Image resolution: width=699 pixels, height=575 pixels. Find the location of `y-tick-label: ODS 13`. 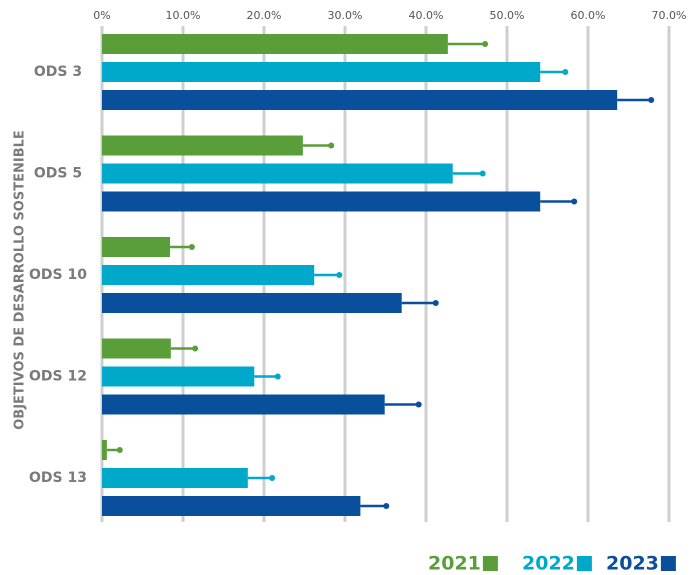

y-tick-label: ODS 13 is located at coordinates (58, 478).